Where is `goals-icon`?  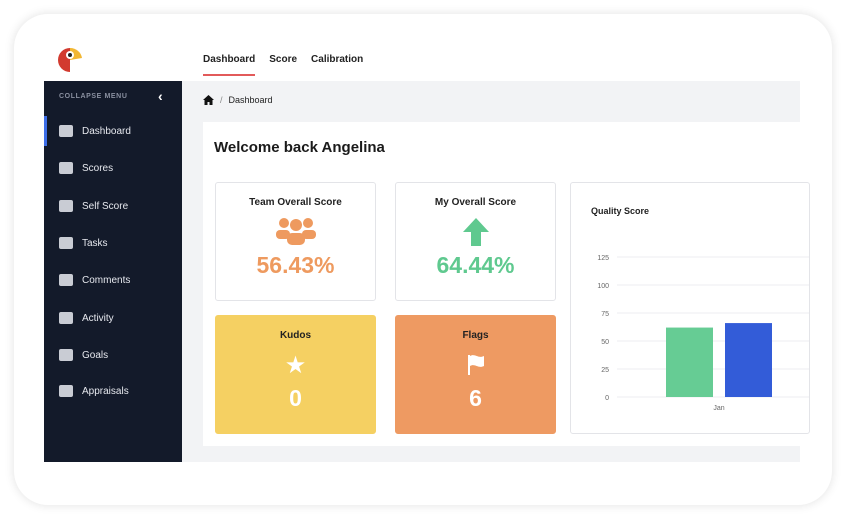 goals-icon is located at coordinates (66, 355).